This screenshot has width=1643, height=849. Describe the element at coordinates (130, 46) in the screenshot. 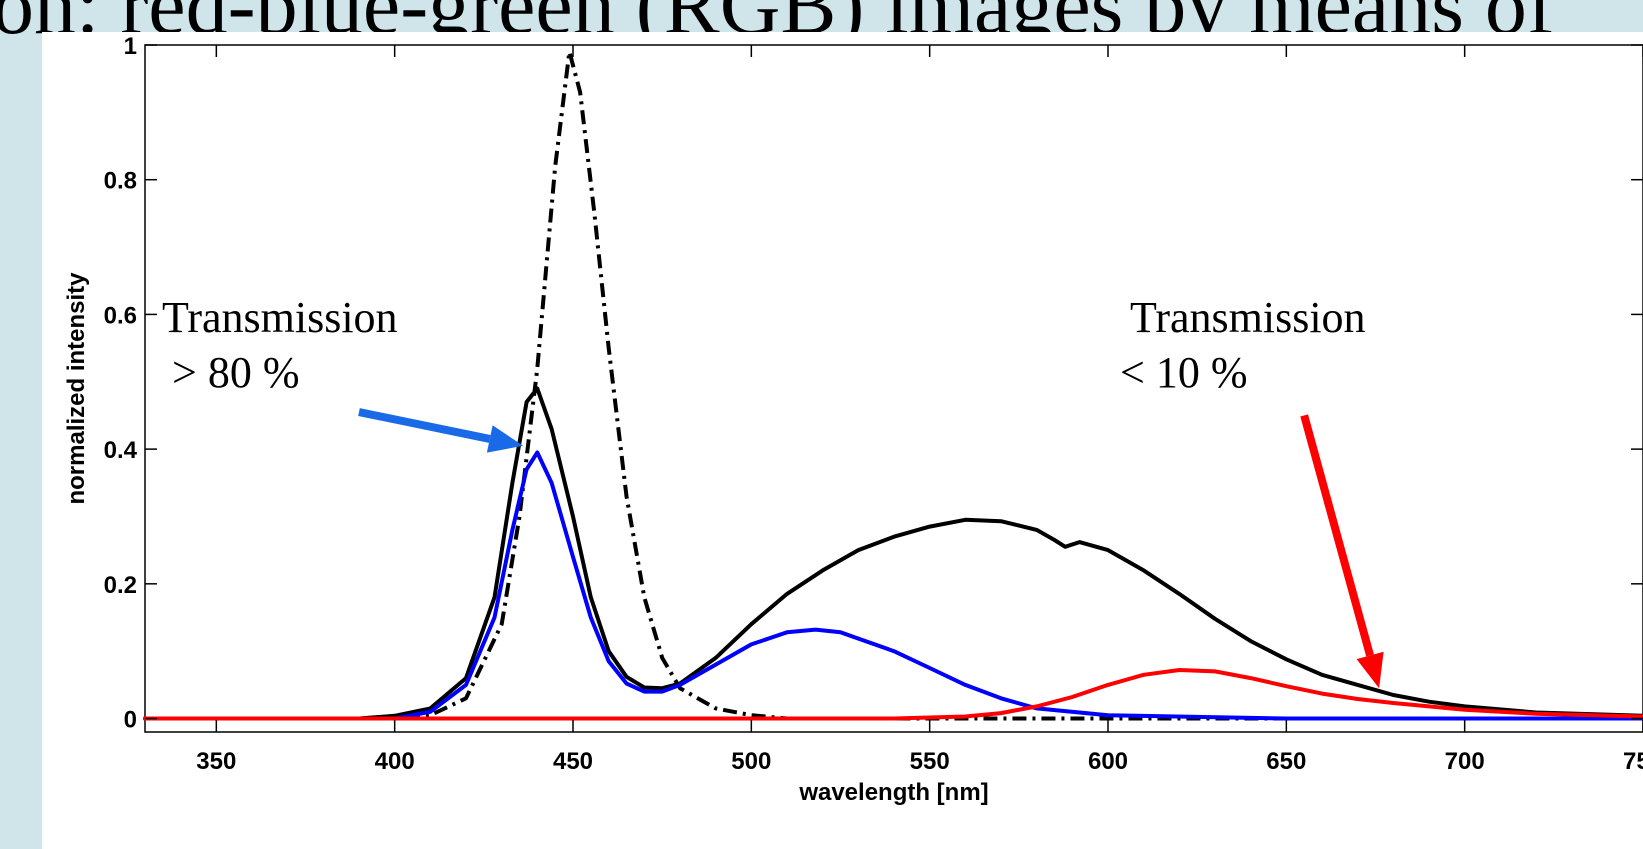

I see `y-tick-label: 1` at that location.